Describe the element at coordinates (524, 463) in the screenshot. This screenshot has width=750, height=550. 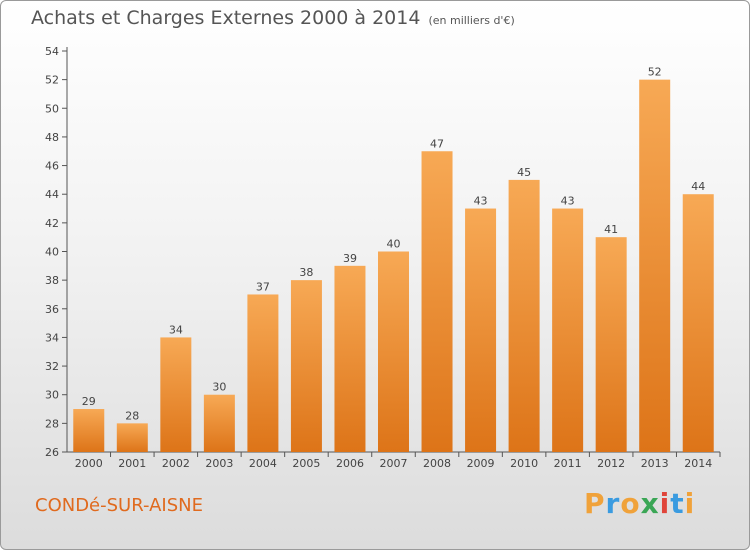
I see `x-tick-label: 2010` at that location.